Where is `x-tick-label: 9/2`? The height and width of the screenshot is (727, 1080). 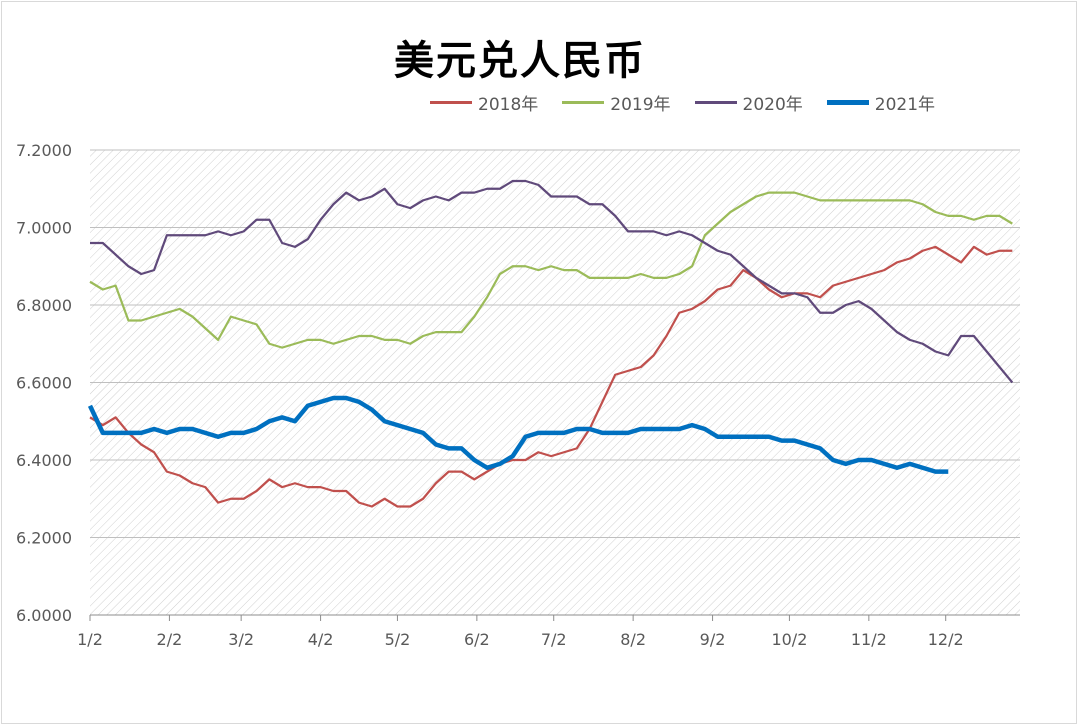
x-tick-label: 9/2 is located at coordinates (713, 639).